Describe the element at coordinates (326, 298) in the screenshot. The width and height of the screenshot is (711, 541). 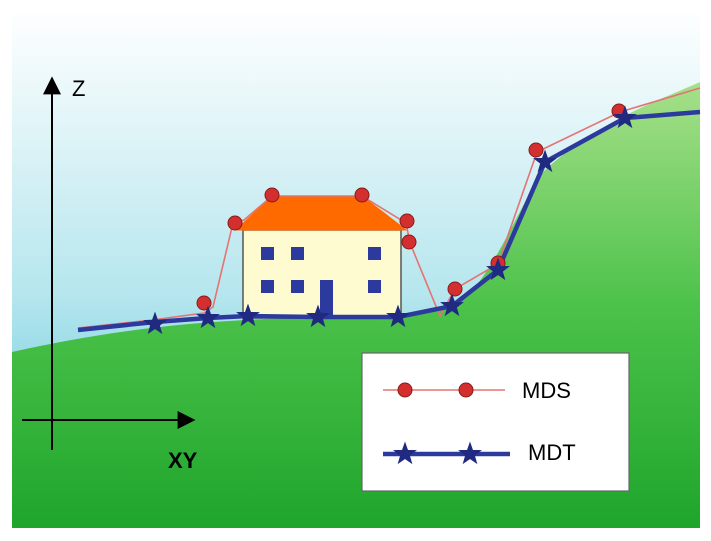
I see `house-door` at that location.